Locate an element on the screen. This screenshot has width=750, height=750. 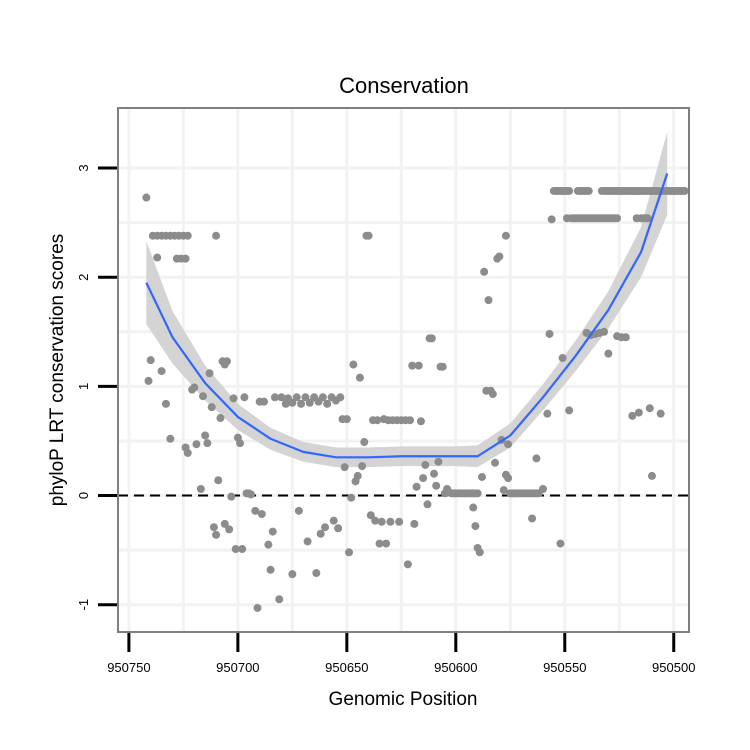
y-tick-label: -1 is located at coordinates (83, 605).